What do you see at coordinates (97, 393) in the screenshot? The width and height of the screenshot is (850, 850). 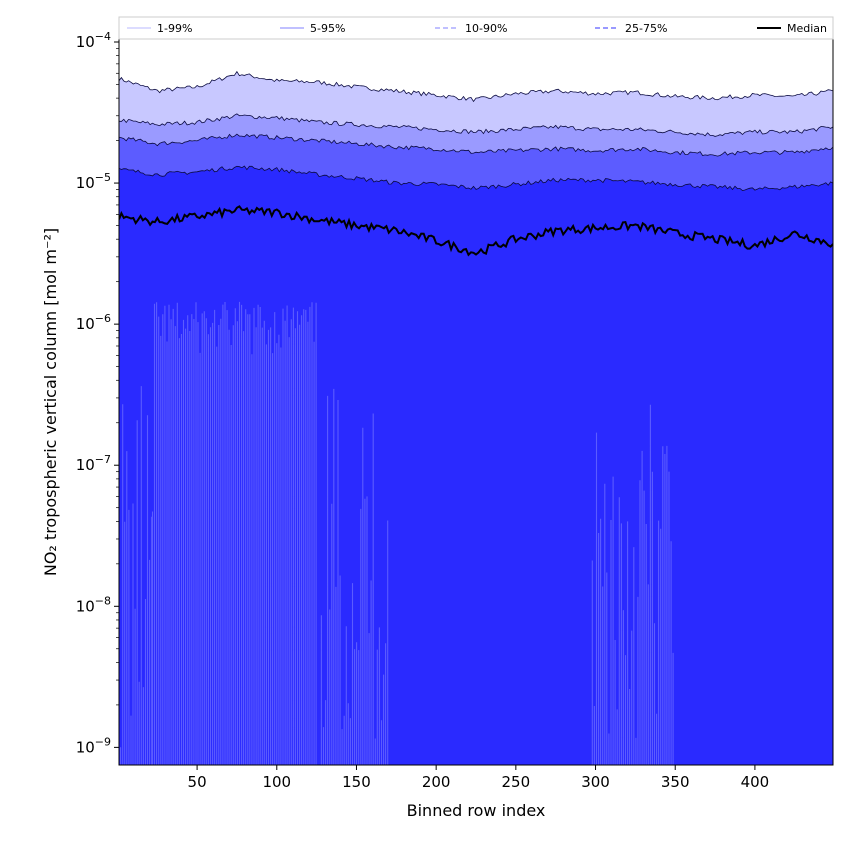 I see `y-axis: 10⁻⁹ 10⁻⁸ 10⁻⁷ 10⁻⁶ 10⁻⁵ 10⁻⁴` at bounding box center [97, 393].